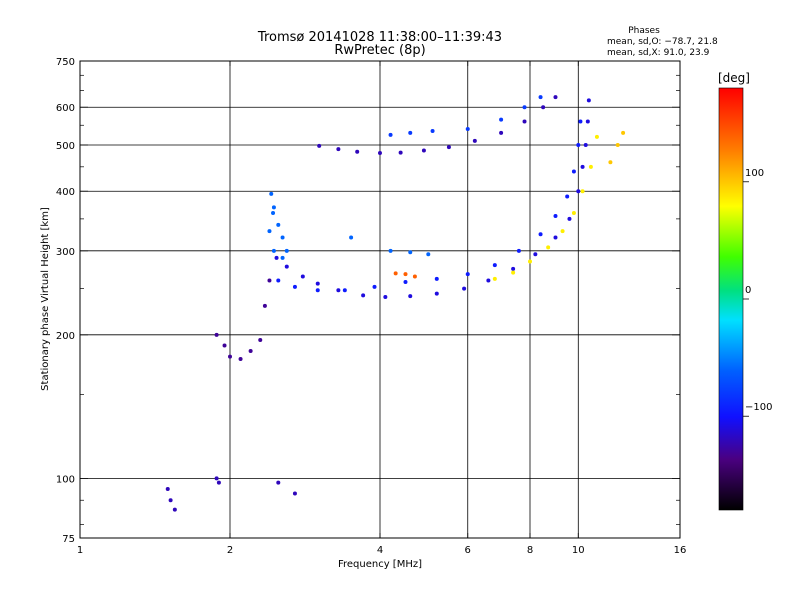  Describe the element at coordinates (734, 78) in the screenshot. I see `colorbar-label: [deg]` at that location.